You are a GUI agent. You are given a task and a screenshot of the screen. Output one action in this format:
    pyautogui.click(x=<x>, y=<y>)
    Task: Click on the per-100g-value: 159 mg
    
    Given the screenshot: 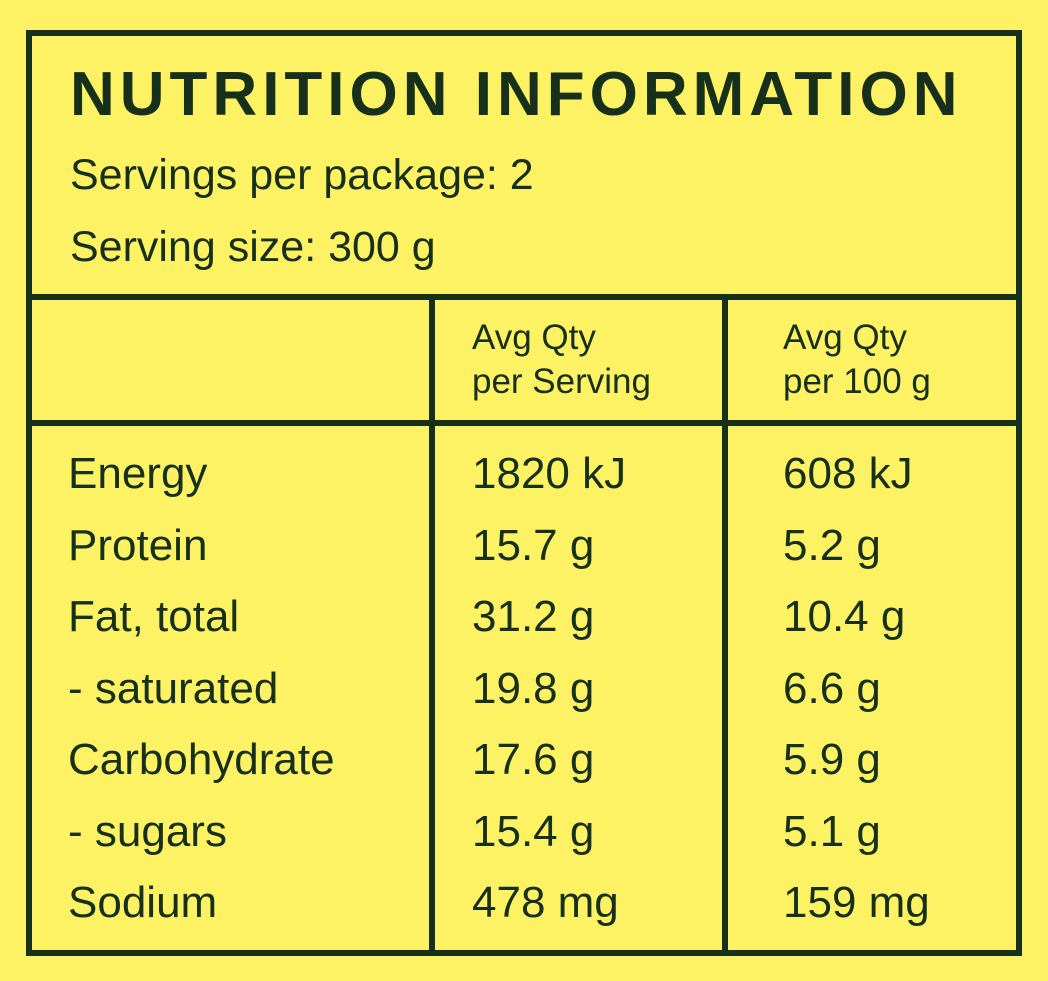 What is the action you would take?
    pyautogui.click(x=856, y=902)
    